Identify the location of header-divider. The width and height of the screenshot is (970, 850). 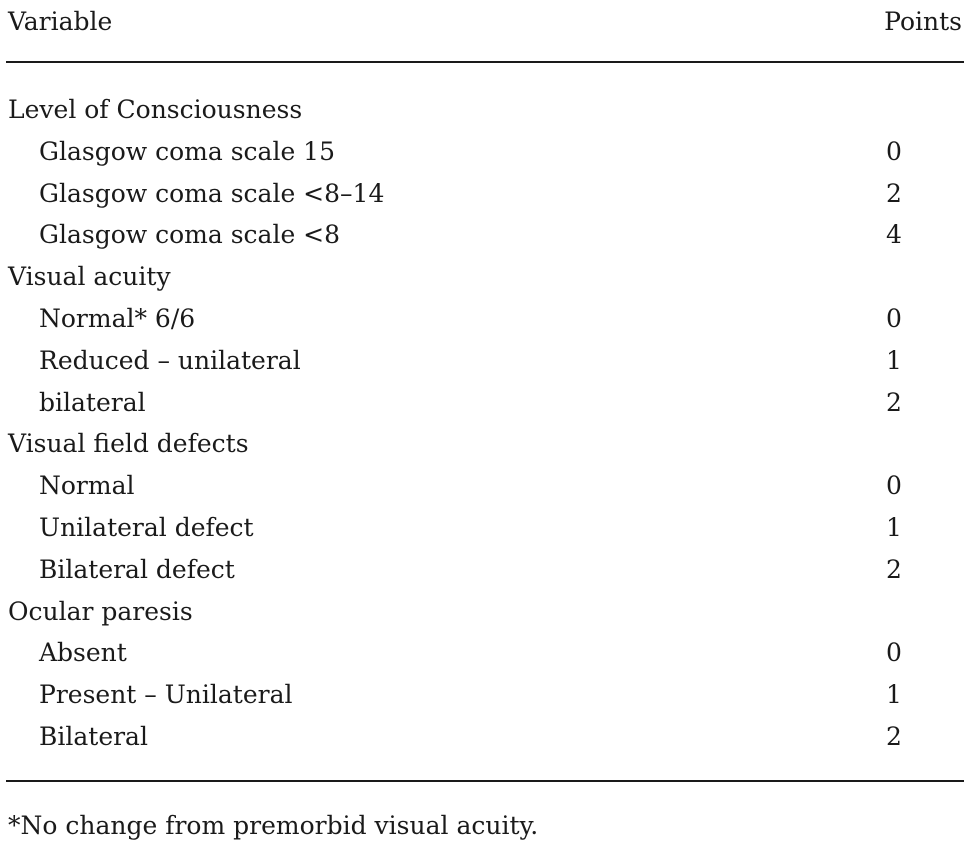
(485, 62).